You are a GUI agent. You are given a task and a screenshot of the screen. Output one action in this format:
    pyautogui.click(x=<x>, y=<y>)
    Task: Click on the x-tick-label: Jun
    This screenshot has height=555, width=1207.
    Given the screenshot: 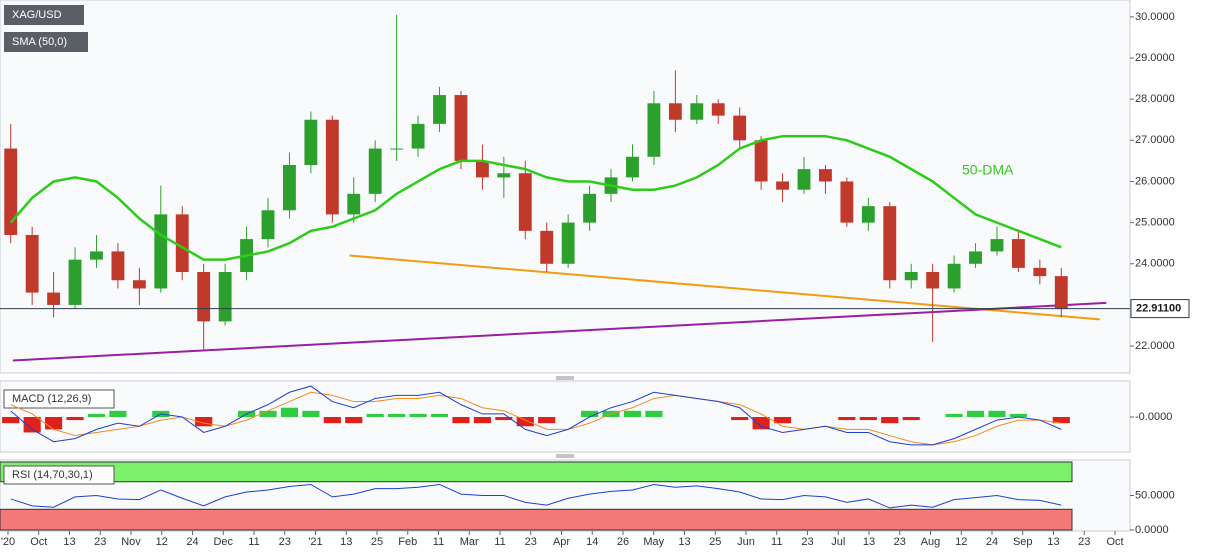 What is the action you would take?
    pyautogui.click(x=746, y=542)
    